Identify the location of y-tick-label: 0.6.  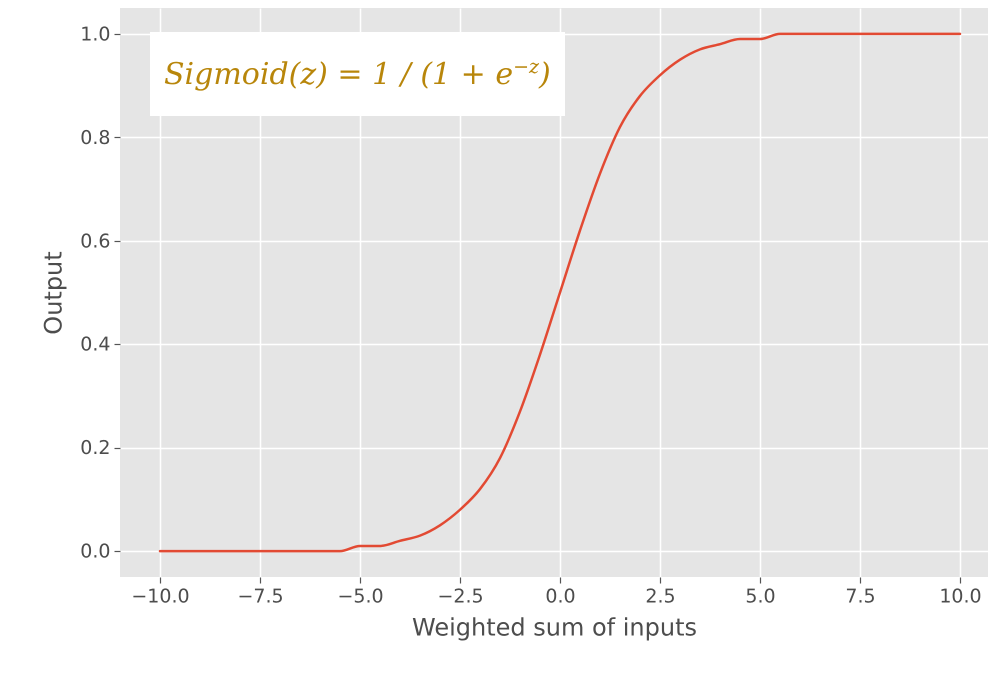
(95, 241).